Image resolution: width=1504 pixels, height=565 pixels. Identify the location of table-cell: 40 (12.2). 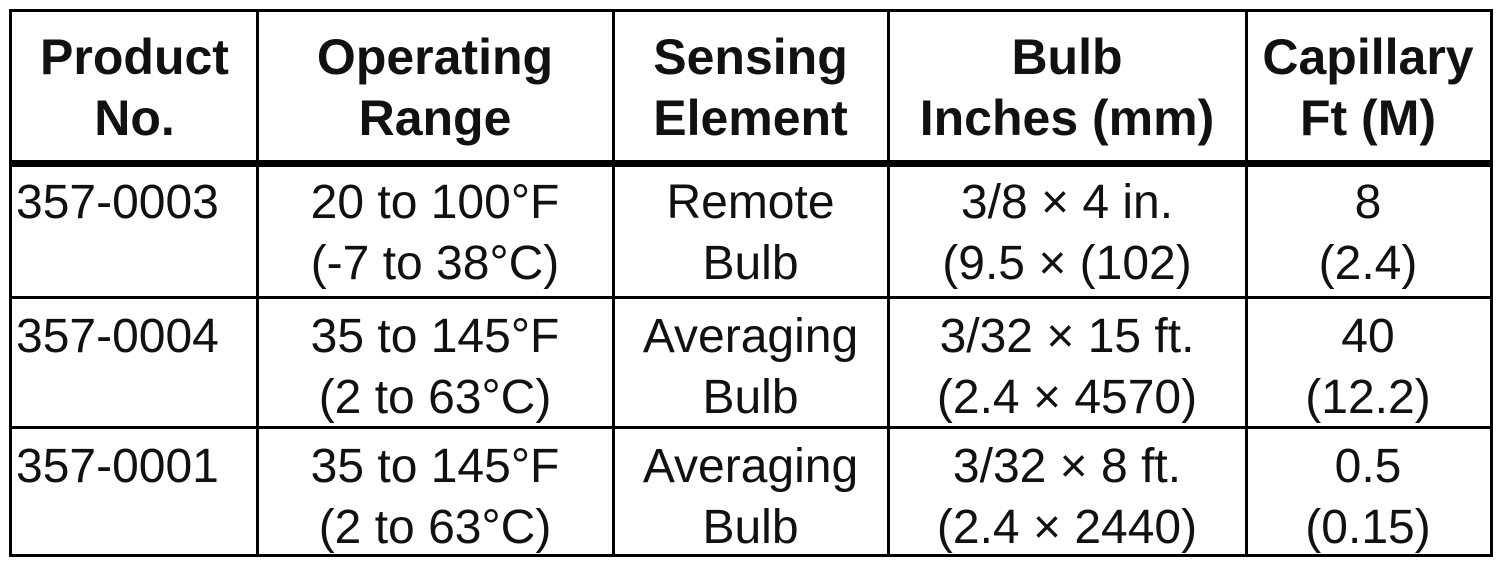
(1368, 371).